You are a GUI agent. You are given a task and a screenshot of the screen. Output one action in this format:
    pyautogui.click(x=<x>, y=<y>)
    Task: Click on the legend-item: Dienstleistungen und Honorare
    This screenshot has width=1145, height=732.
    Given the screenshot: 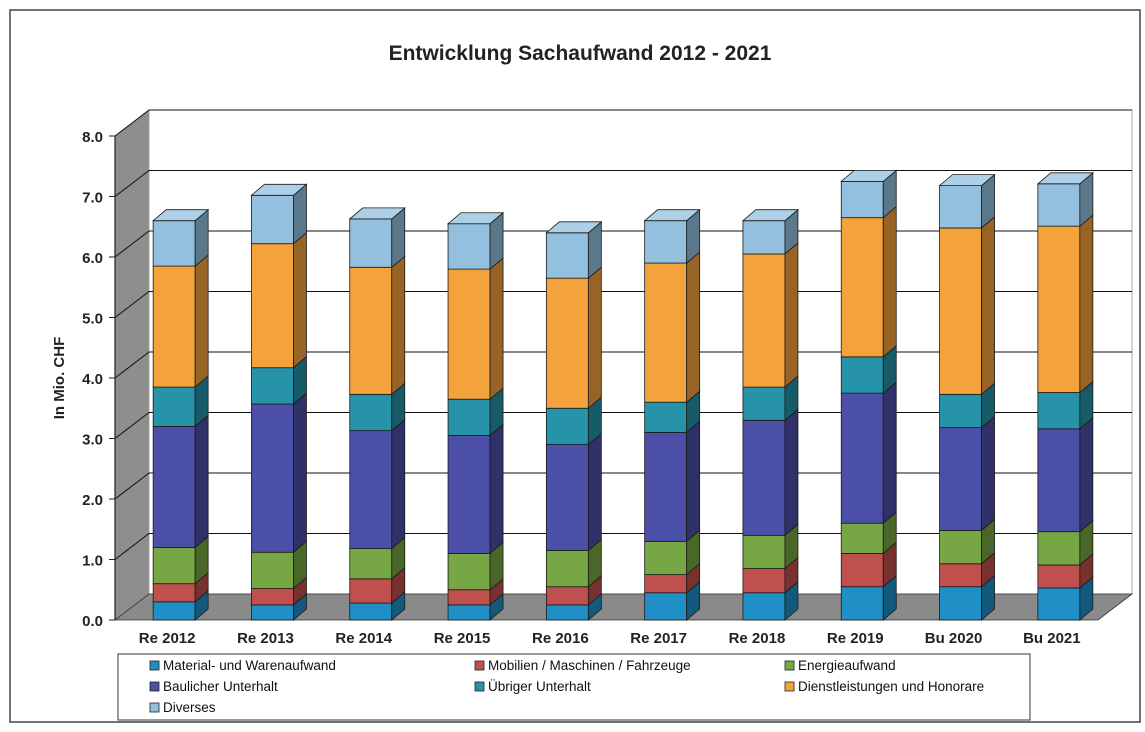 What is the action you would take?
    pyautogui.click(x=884, y=686)
    